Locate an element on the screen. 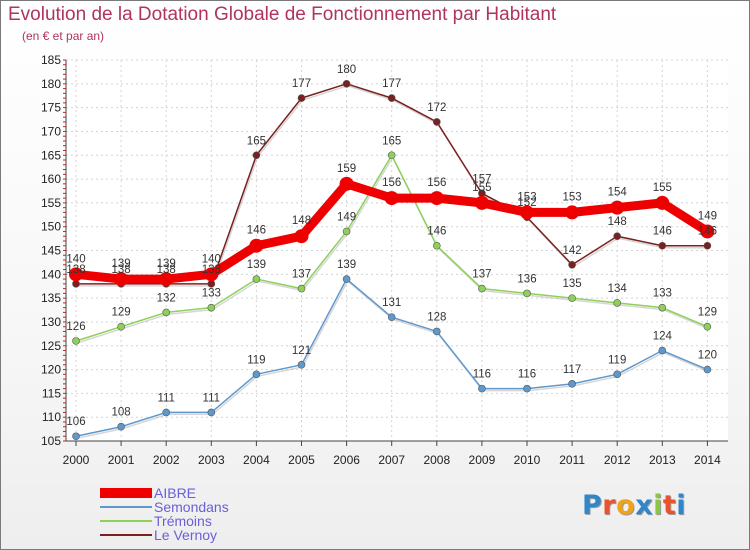  data-label: 129 is located at coordinates (121, 313).